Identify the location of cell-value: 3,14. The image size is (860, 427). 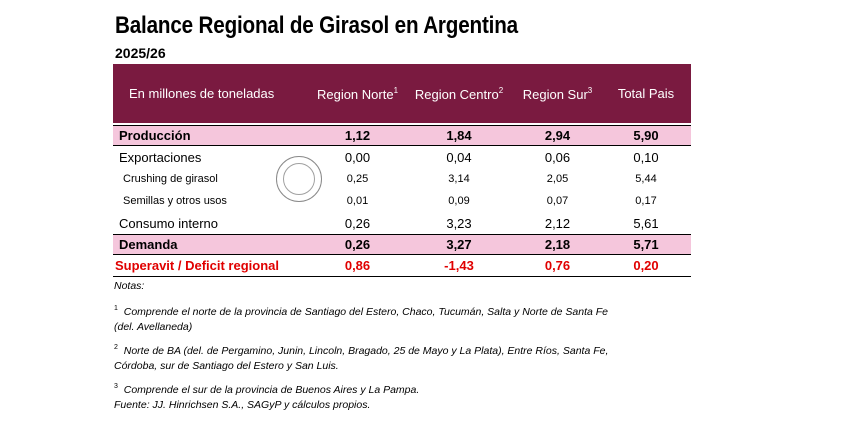
(459, 179).